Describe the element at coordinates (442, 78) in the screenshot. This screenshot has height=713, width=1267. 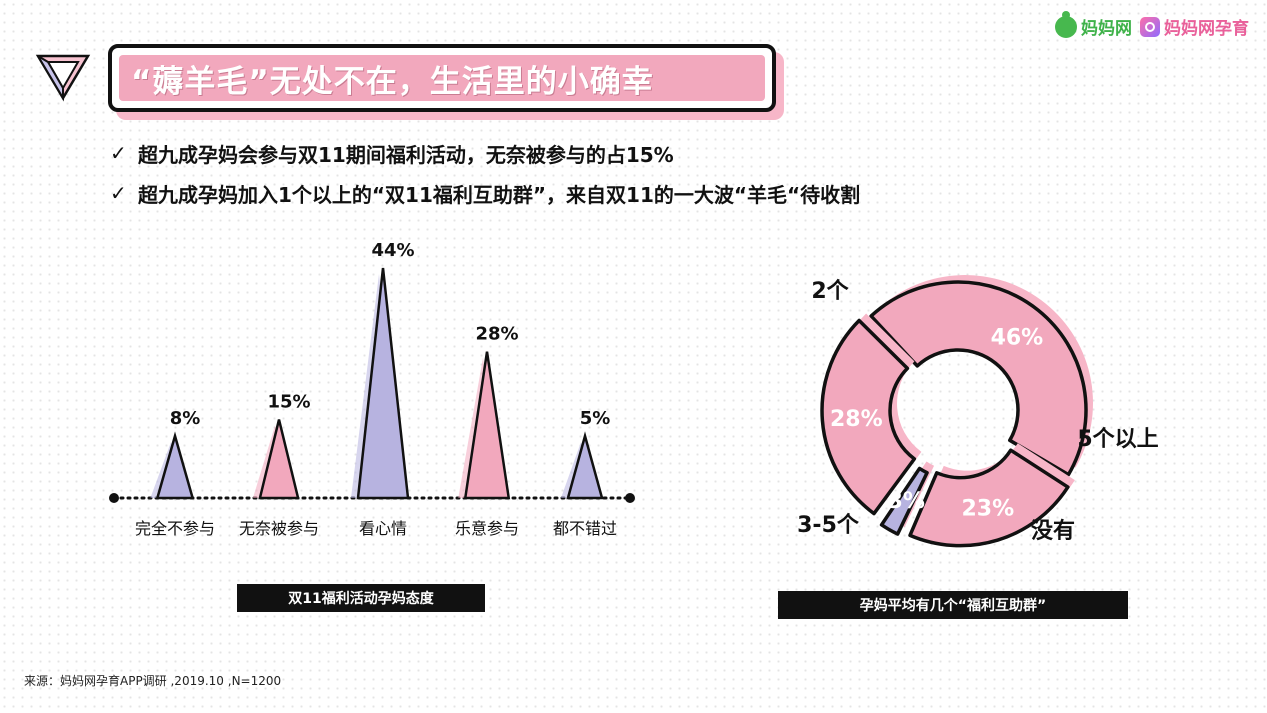
I see `page-title: “薅羊毛”无处不在，生活里的小确幸` at that location.